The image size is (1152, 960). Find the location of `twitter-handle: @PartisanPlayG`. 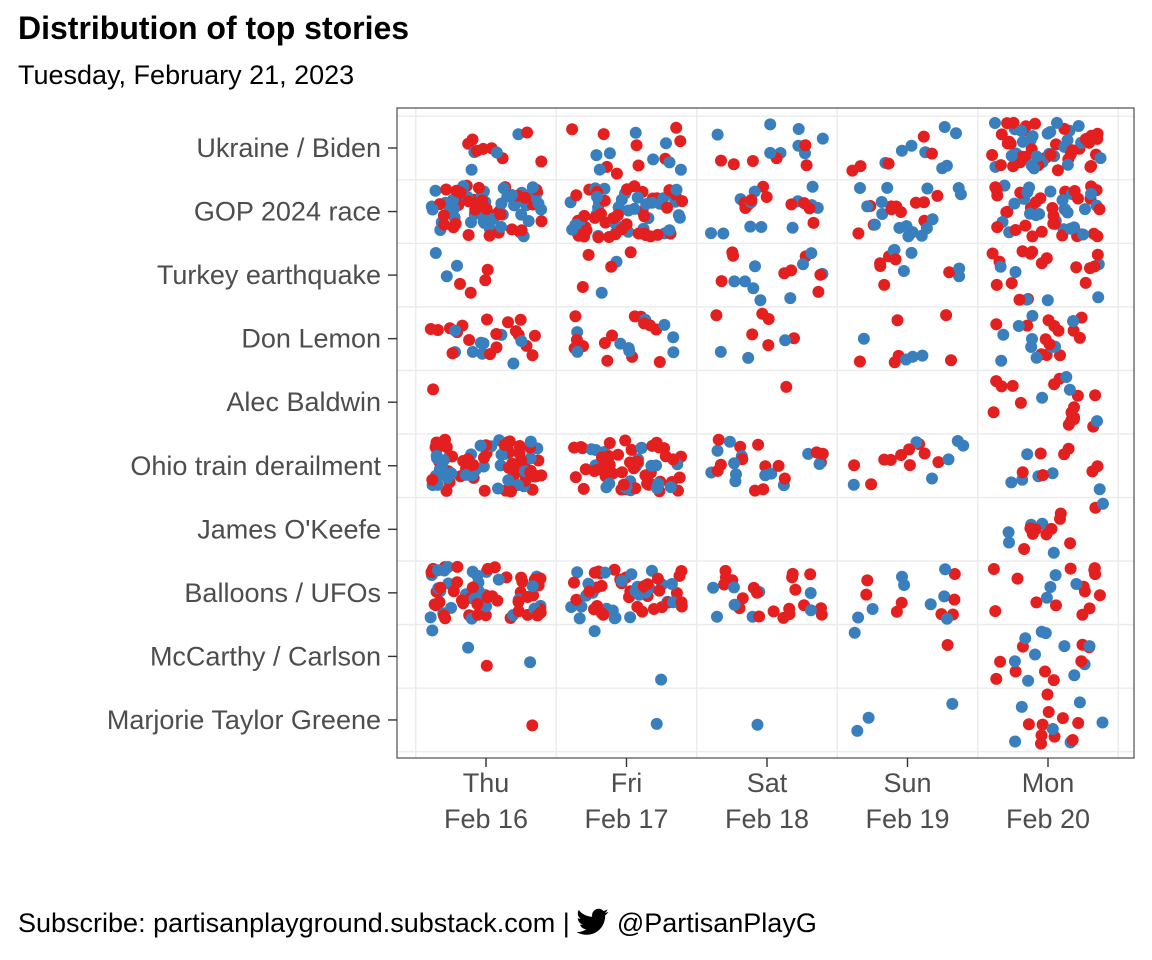

twitter-handle: @PartisanPlayG is located at coordinates (716, 923).